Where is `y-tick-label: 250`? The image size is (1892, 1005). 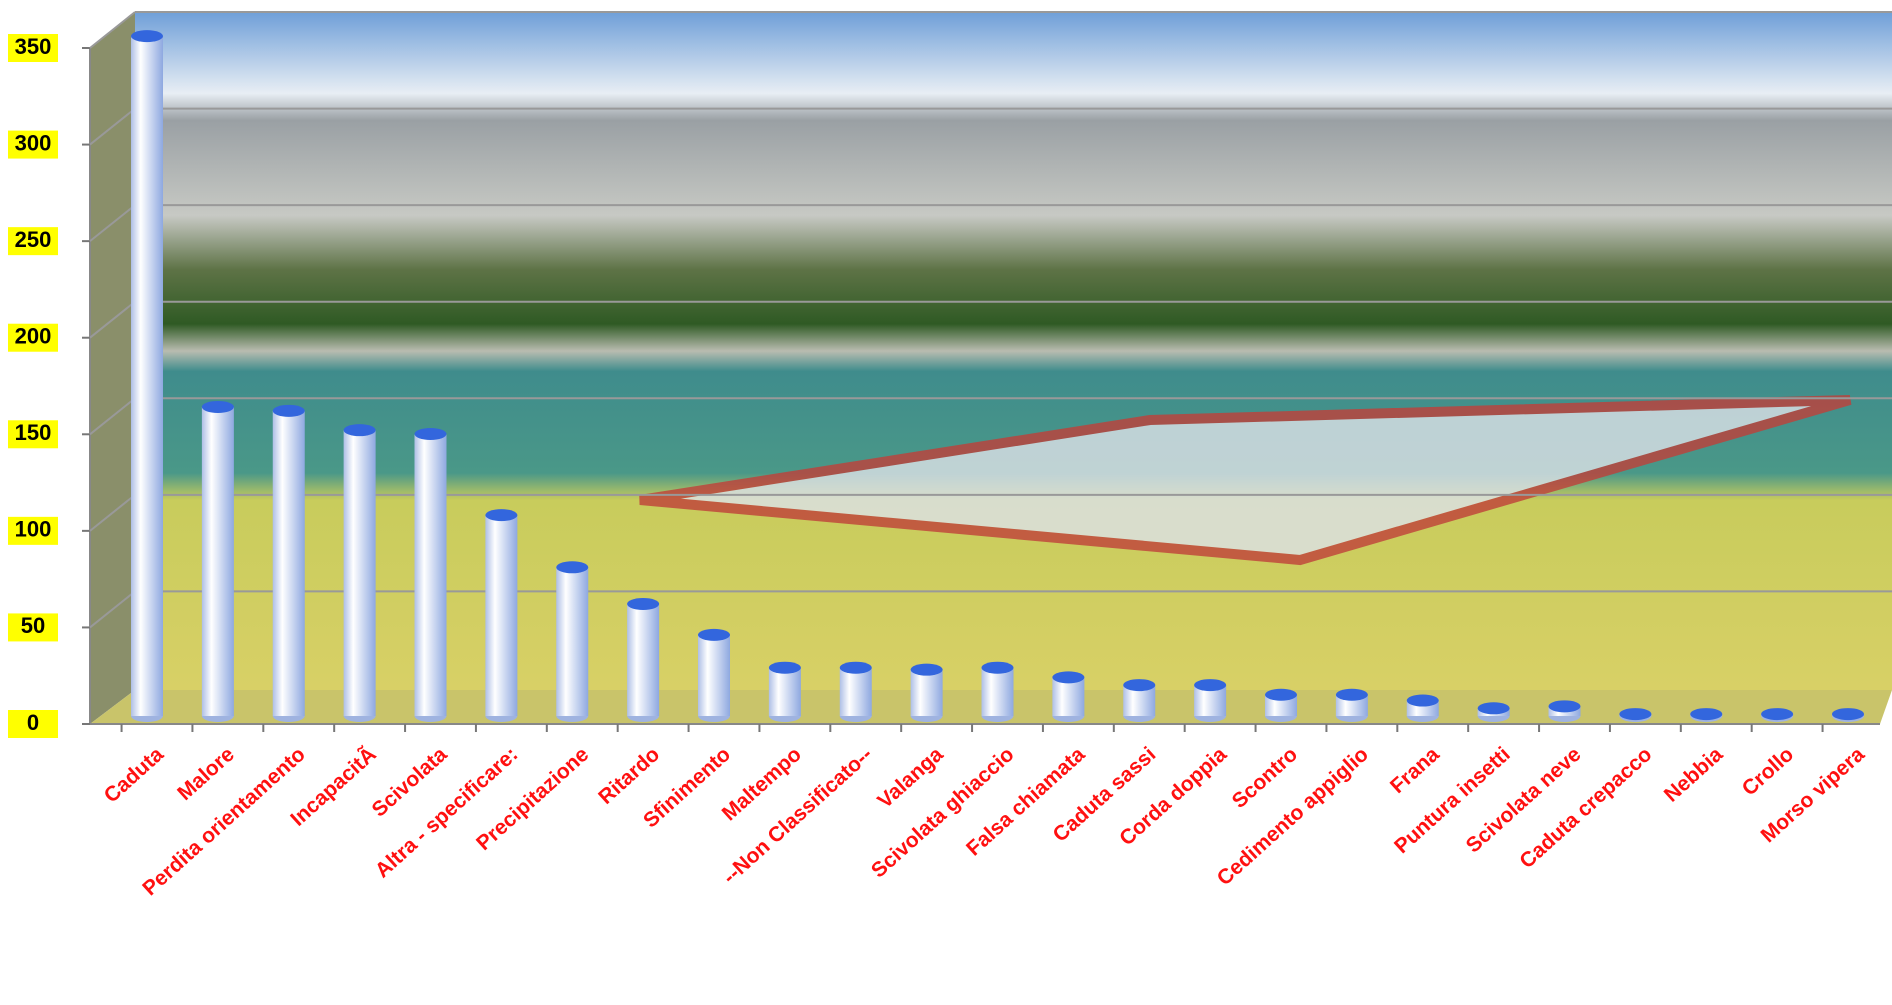 y-tick-label: 250 is located at coordinates (33, 239).